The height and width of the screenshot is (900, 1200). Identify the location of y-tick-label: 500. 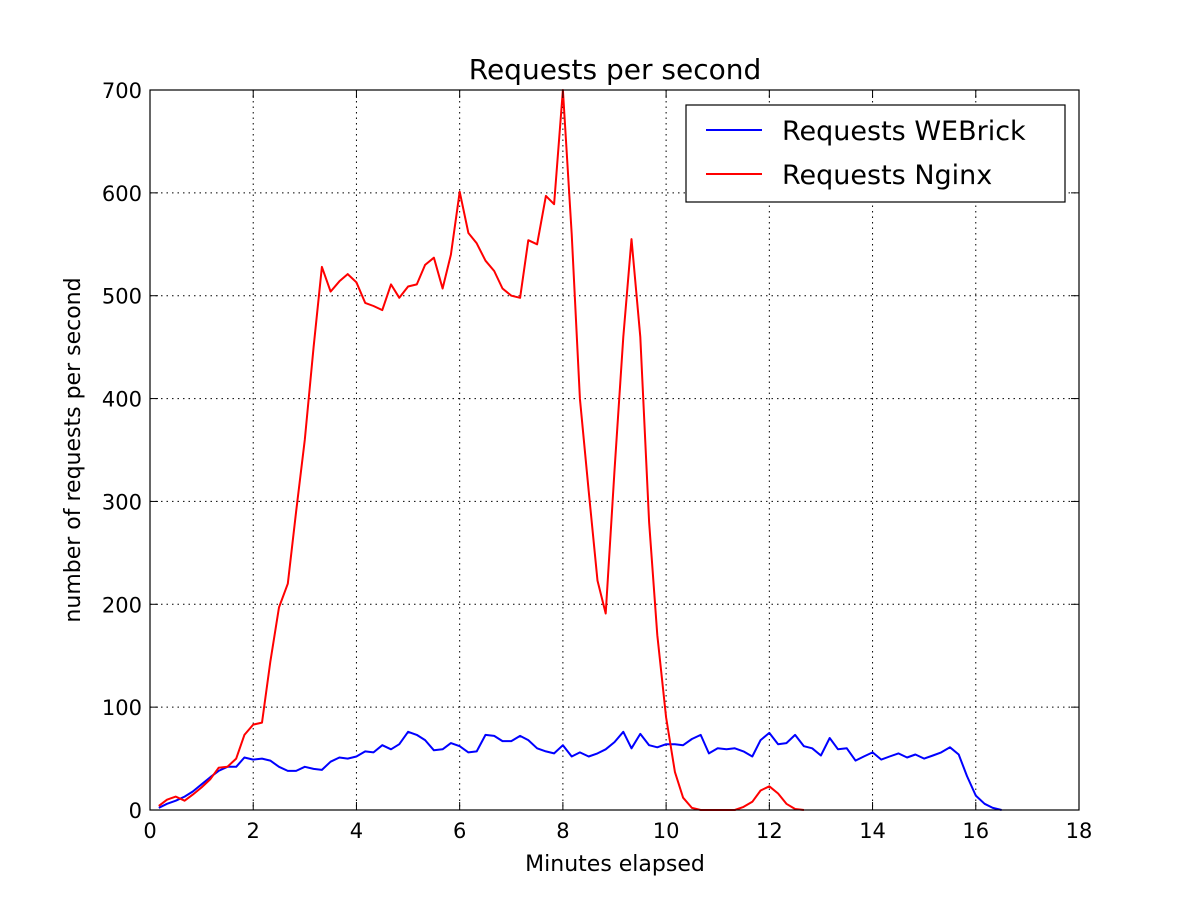
(122, 297).